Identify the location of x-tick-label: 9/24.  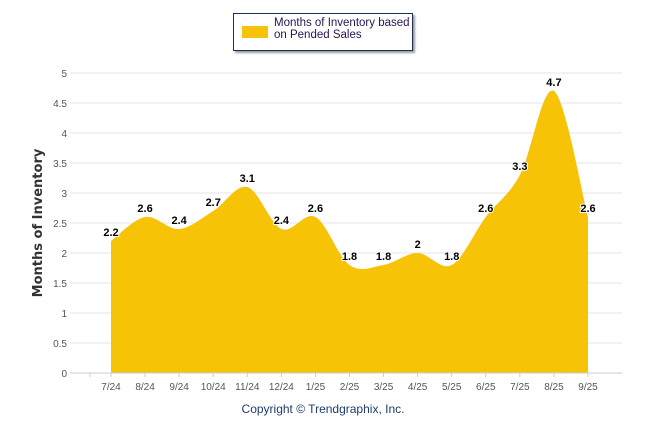
(179, 387).